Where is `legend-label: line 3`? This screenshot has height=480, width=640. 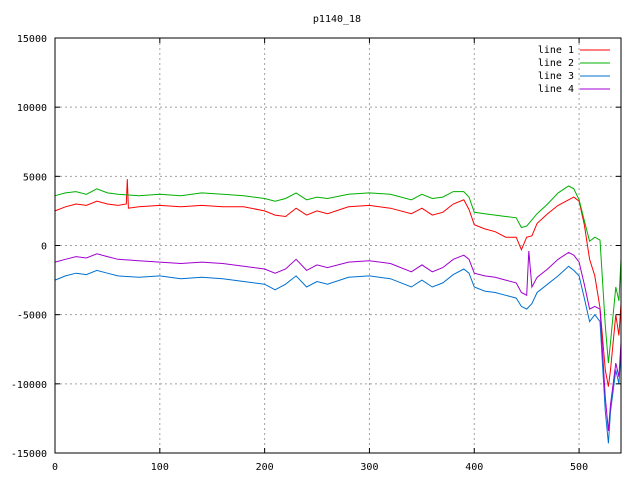
legend-label: line 3 is located at coordinates (556, 76).